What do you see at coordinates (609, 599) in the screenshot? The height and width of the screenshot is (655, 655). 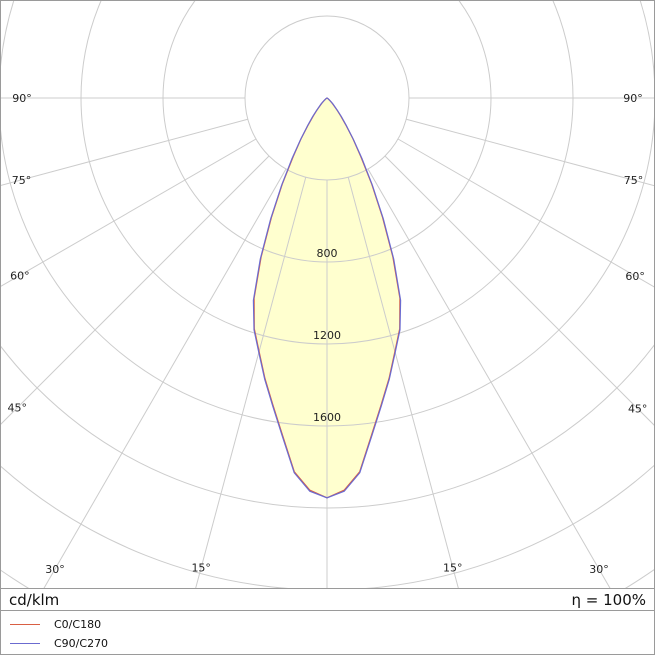 I see `efficiency-label: η = 100%` at bounding box center [609, 599].